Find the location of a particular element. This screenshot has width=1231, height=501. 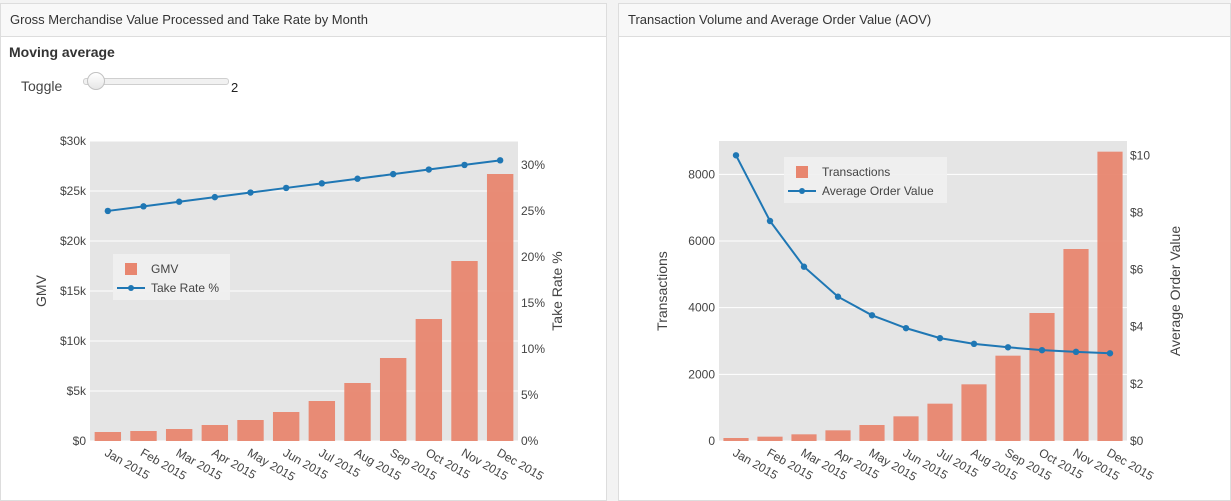

right-tick-label: 20% is located at coordinates (533, 257).